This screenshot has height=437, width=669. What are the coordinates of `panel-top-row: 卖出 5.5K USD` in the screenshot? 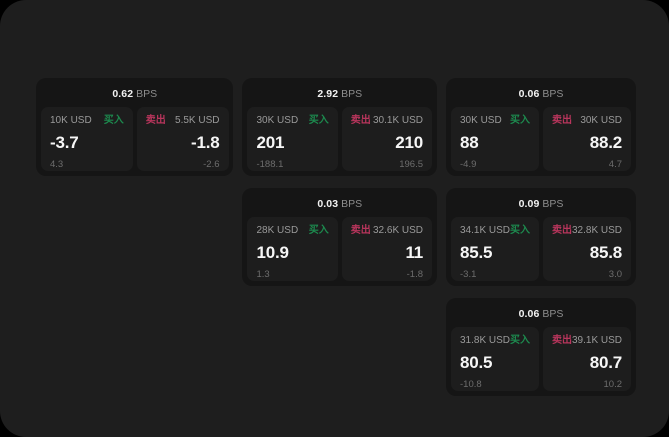 It's located at (183, 121).